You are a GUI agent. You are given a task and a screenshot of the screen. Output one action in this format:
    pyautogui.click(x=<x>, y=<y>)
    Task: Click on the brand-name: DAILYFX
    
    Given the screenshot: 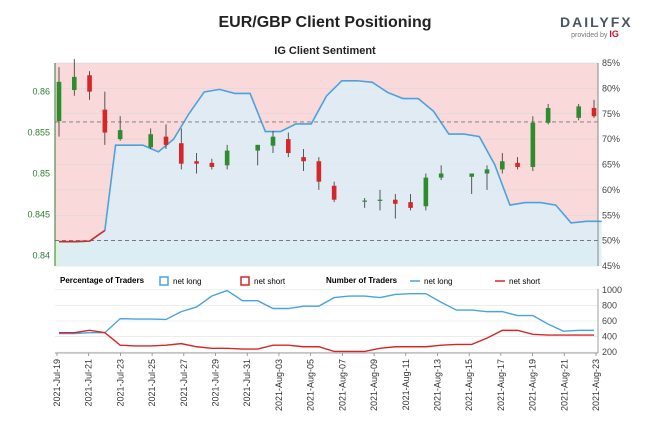 What is the action you would take?
    pyautogui.click(x=596, y=22)
    